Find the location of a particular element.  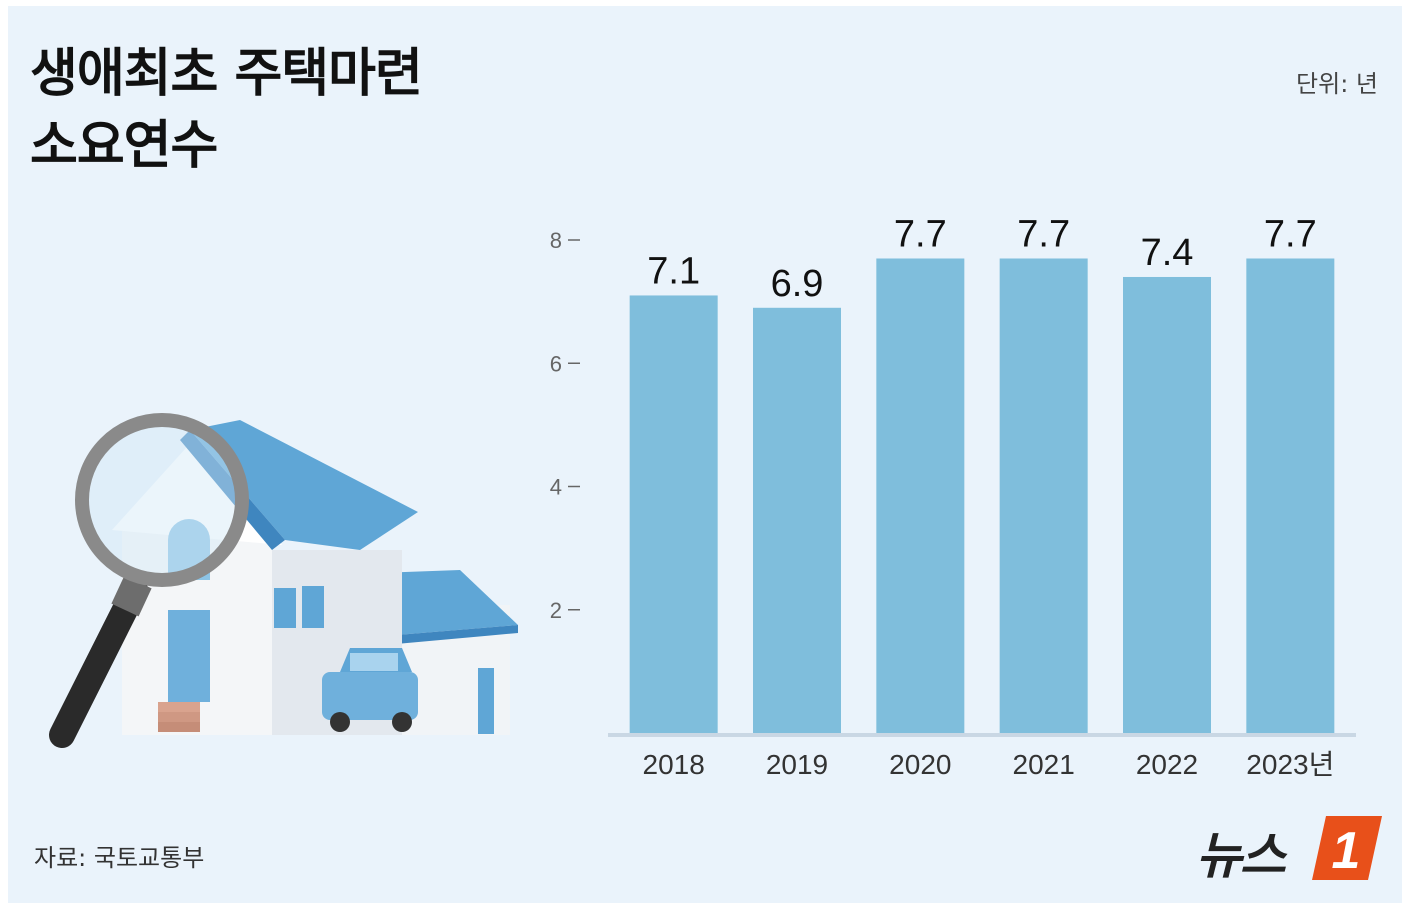

x-tick-label: 2019 is located at coordinates (797, 764).